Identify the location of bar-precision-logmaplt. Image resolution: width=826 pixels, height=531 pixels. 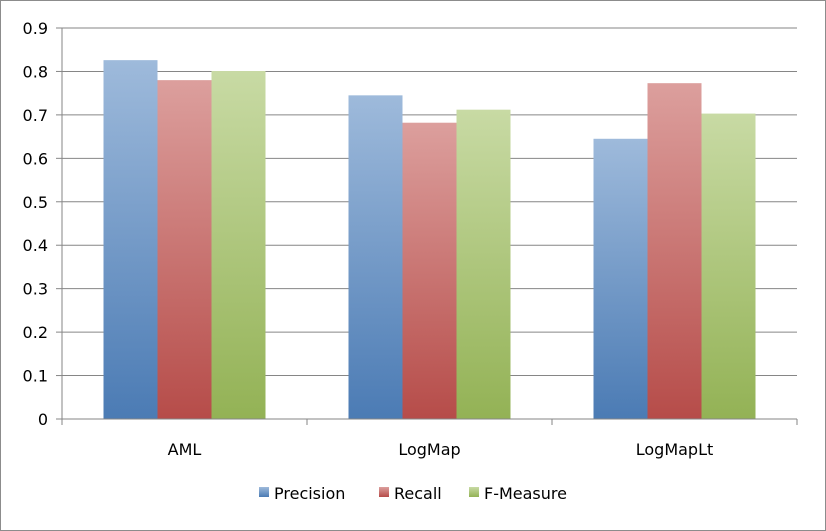
(620, 279).